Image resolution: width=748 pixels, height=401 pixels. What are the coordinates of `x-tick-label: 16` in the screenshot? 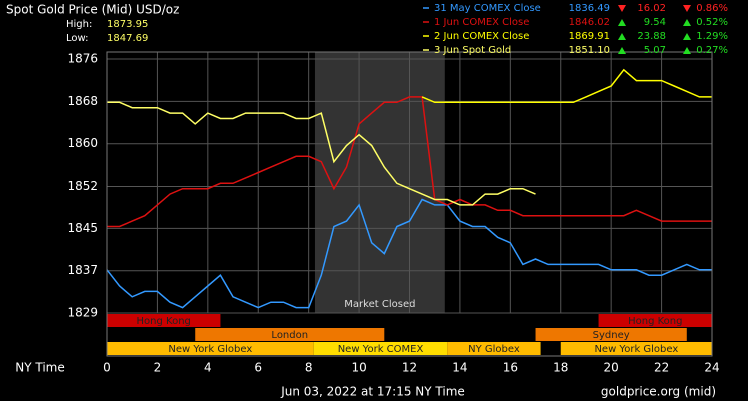 It's located at (510, 368).